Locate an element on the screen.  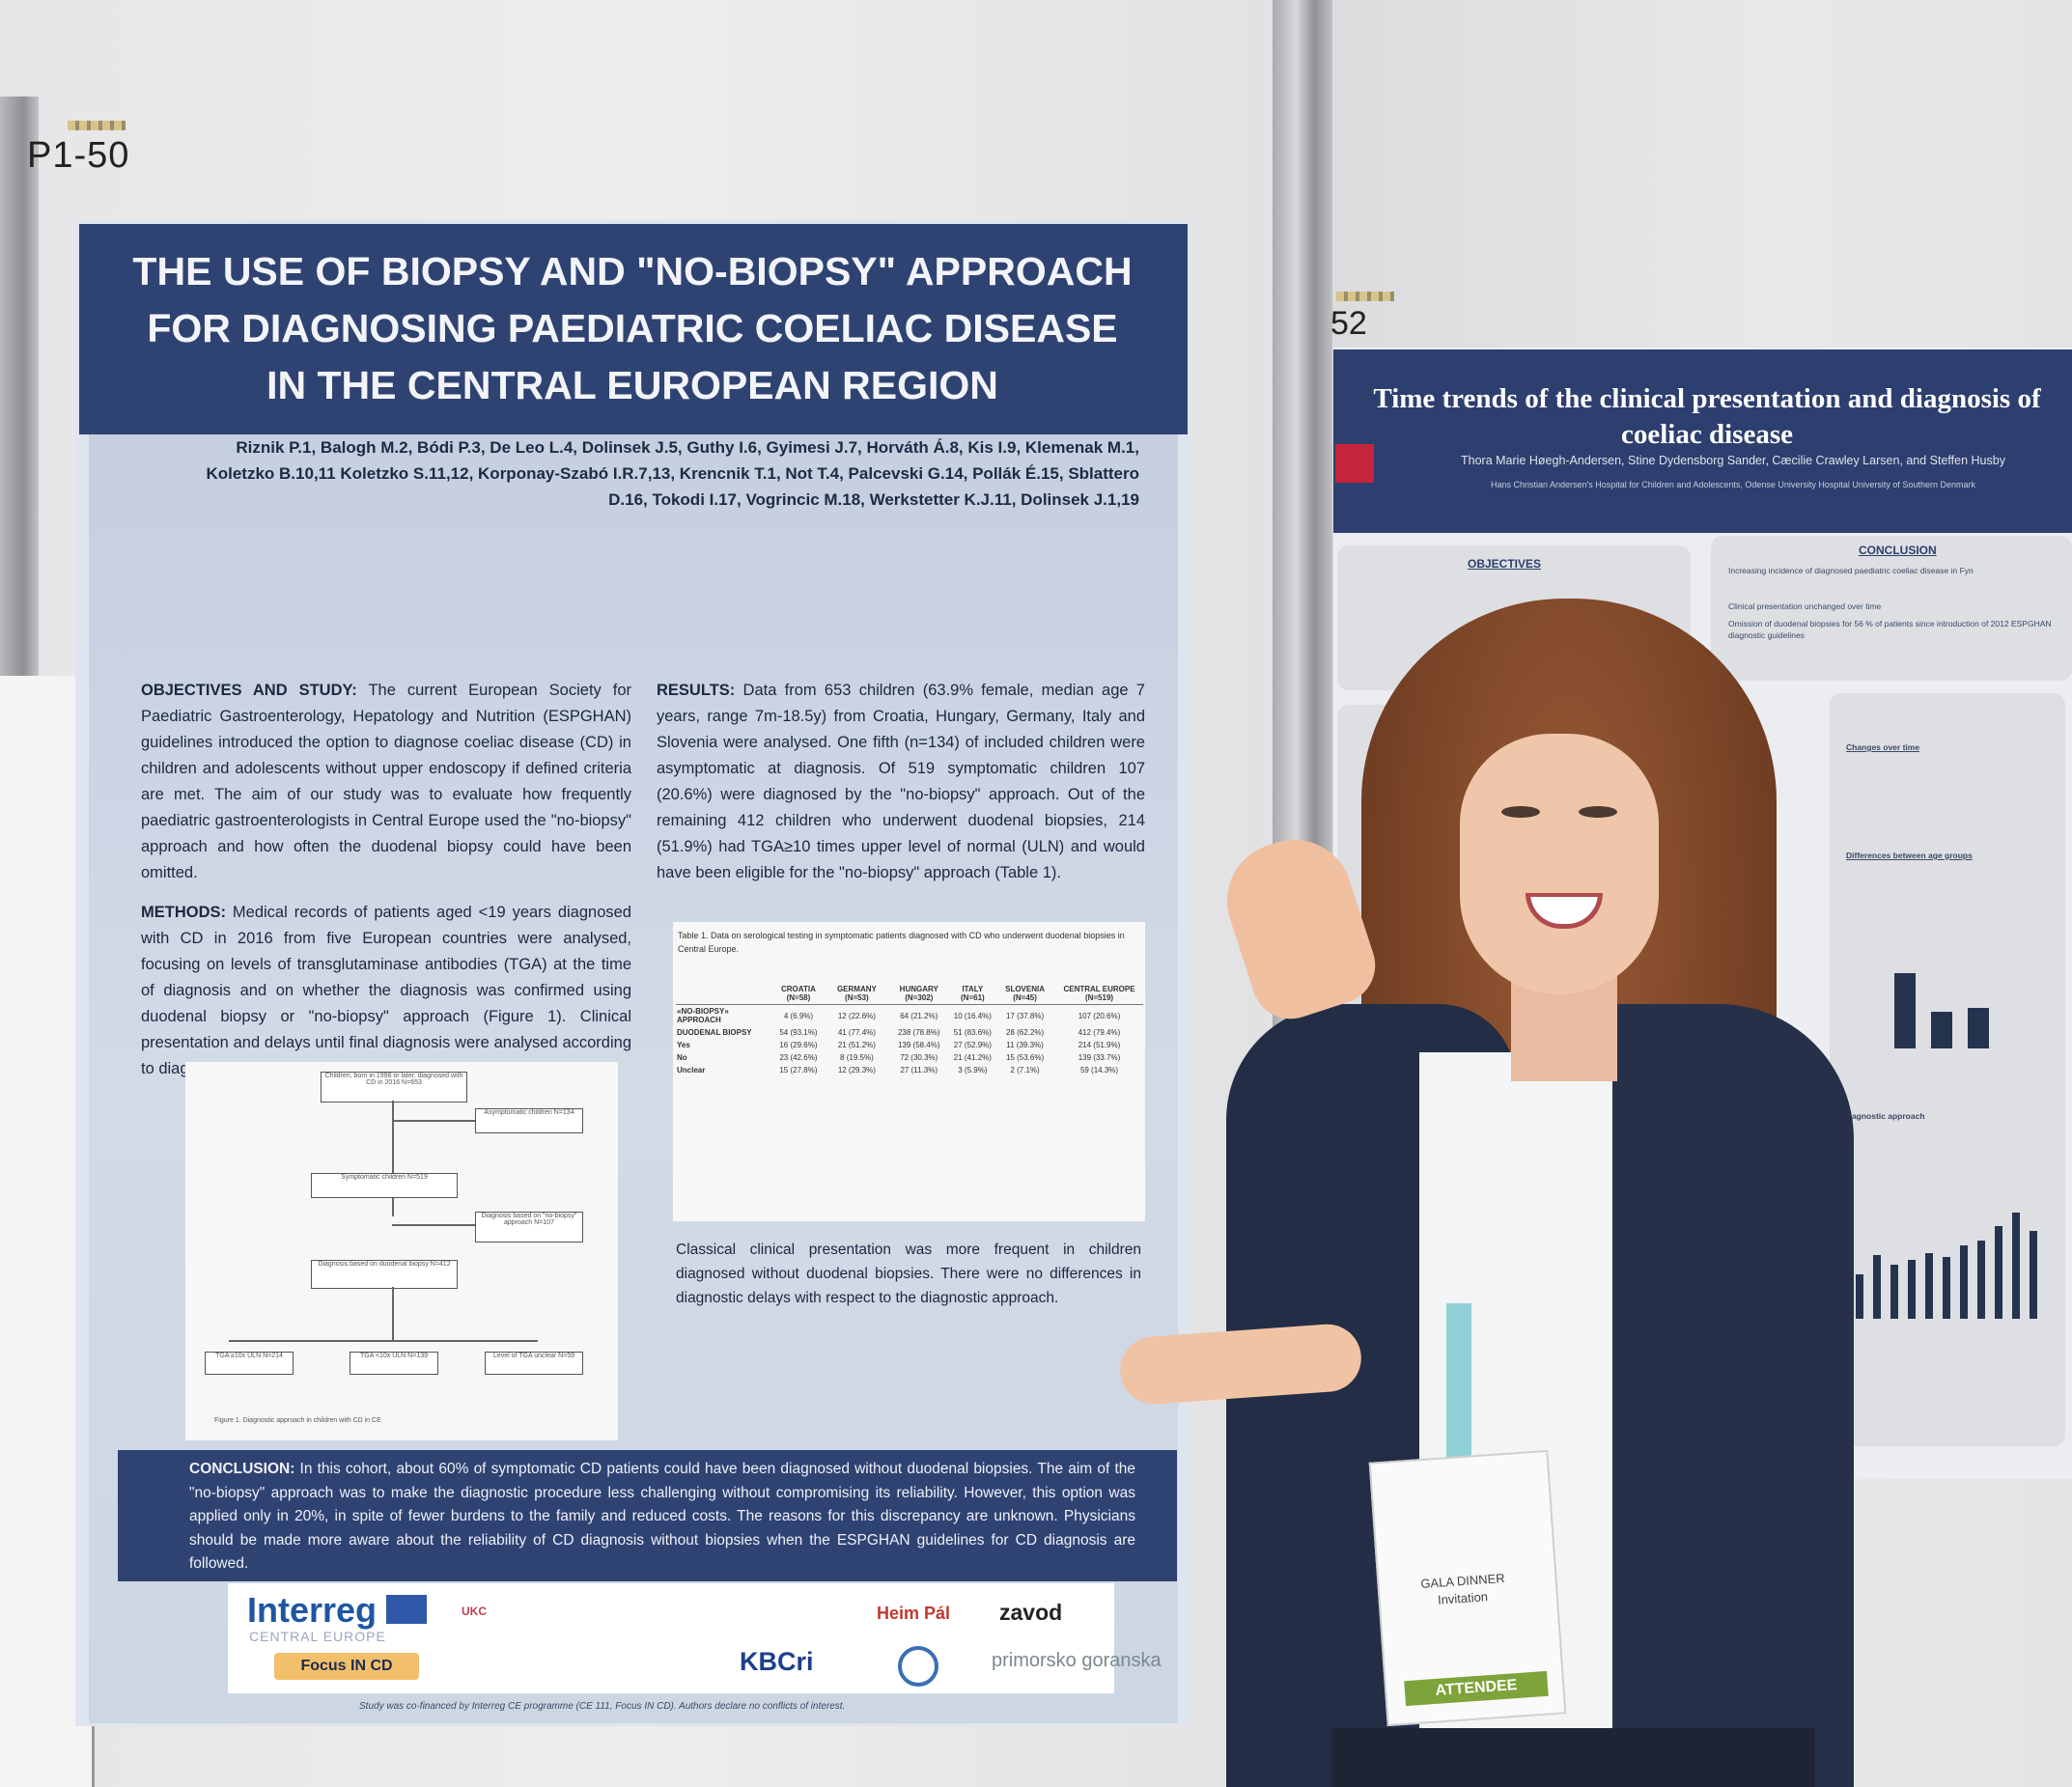
hospital-logo is located at coordinates (1355, 463).